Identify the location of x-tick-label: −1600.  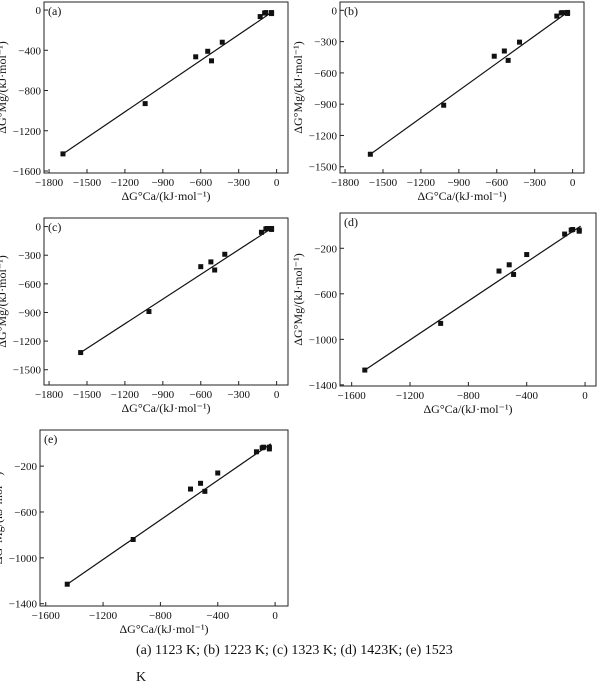
(46, 616).